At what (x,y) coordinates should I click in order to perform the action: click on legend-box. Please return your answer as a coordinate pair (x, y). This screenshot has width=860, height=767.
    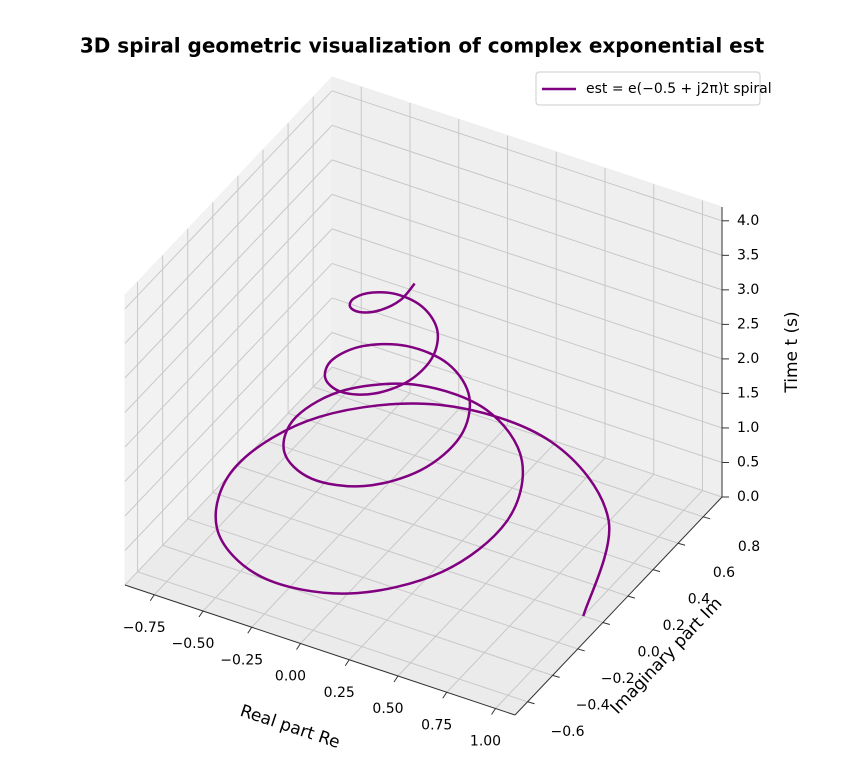
    Looking at the image, I should click on (648, 88).